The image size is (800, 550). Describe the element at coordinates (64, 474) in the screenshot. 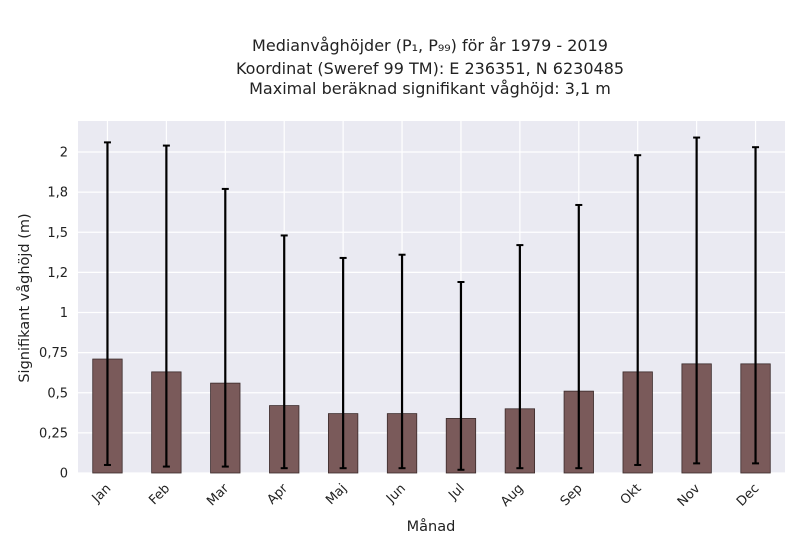

I see `y-tick-label: 0` at that location.